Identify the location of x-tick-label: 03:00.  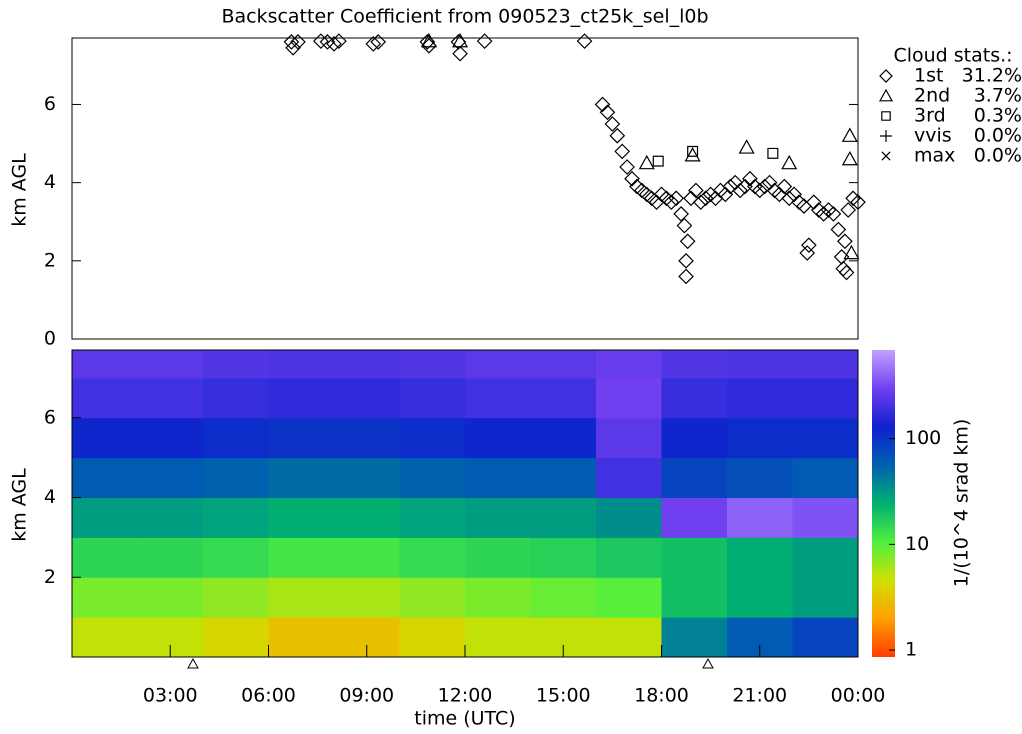
(170, 696).